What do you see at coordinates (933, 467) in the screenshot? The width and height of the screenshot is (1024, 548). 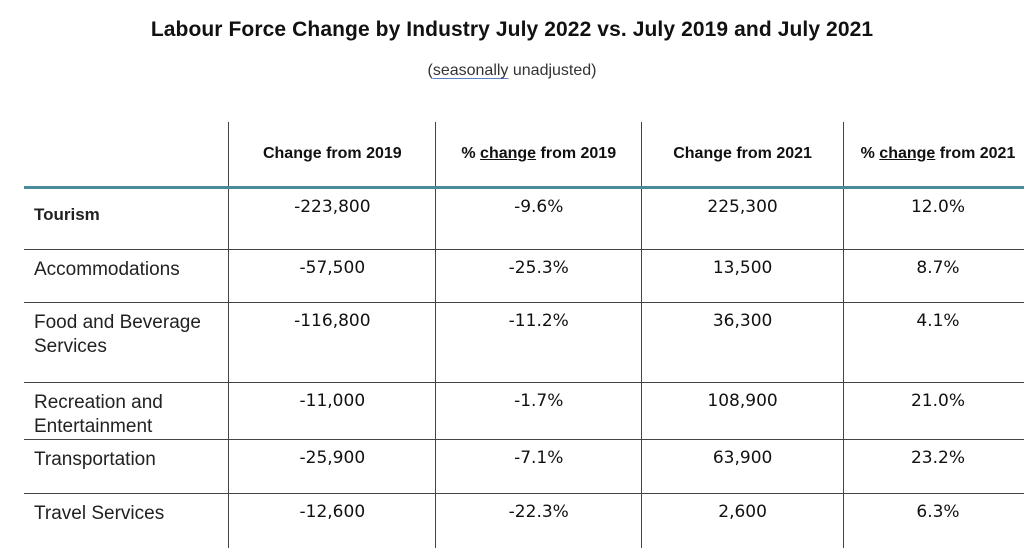 I see `pct-2021-cell: 23.2%` at bounding box center [933, 467].